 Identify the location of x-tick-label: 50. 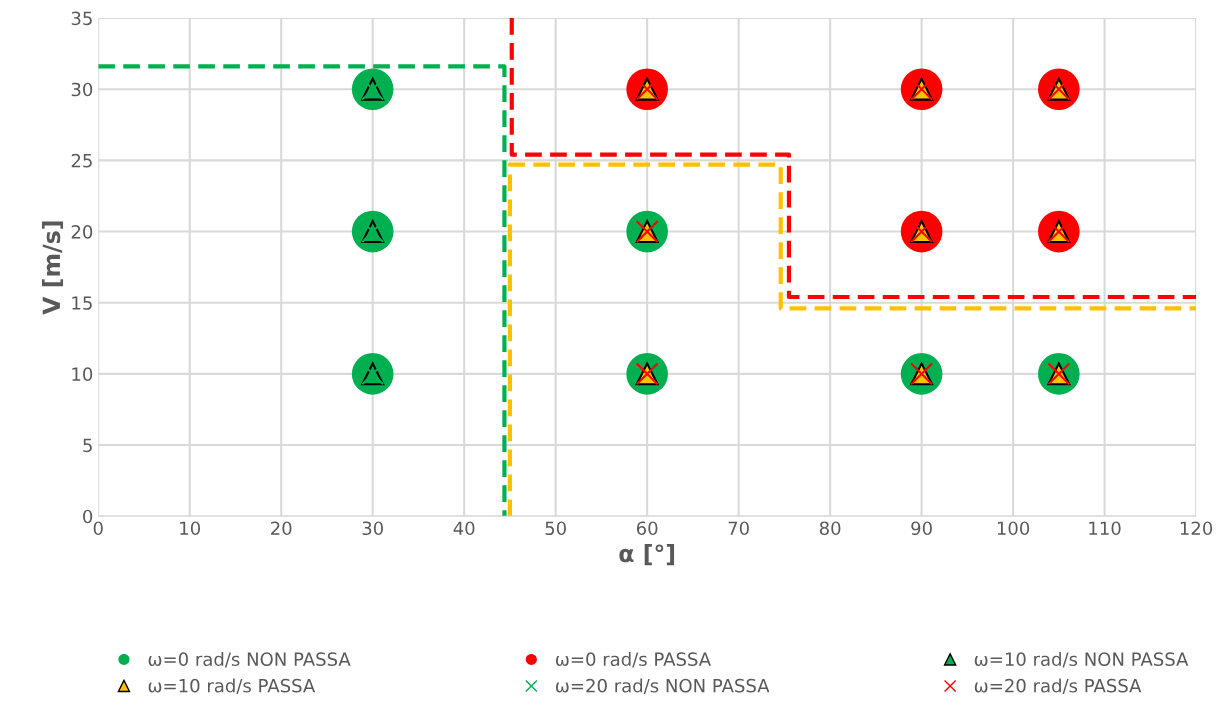
(555, 528).